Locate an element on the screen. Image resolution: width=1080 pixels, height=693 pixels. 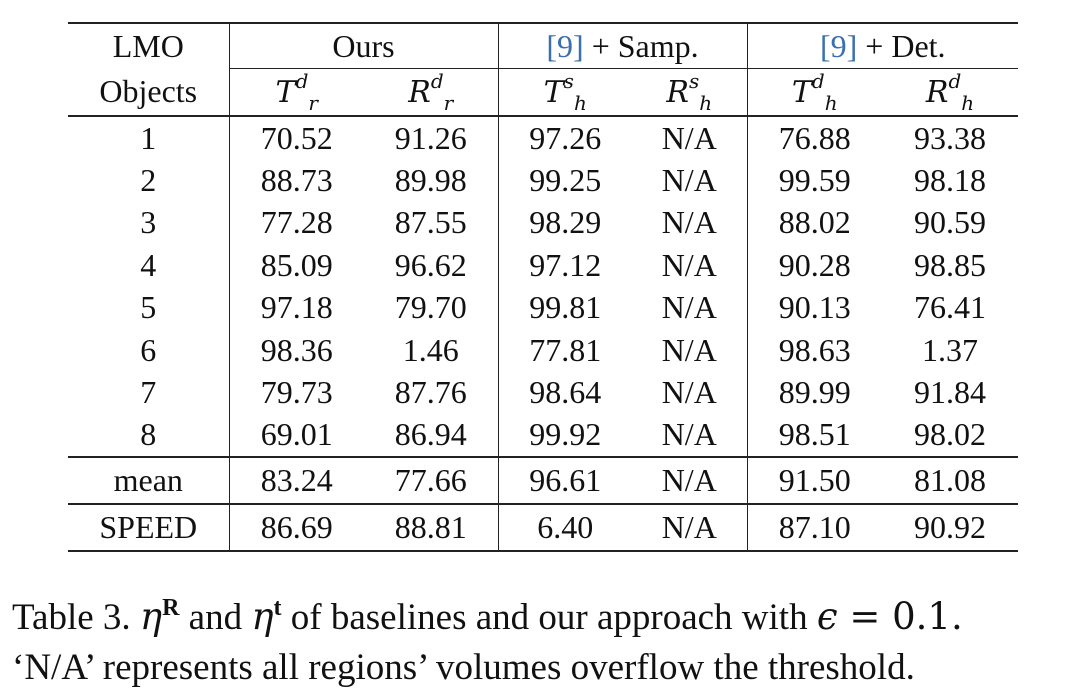
table-row: 5 97.18 79.70 99.81 N/A 90.13 76.41 is located at coordinates (543, 307).